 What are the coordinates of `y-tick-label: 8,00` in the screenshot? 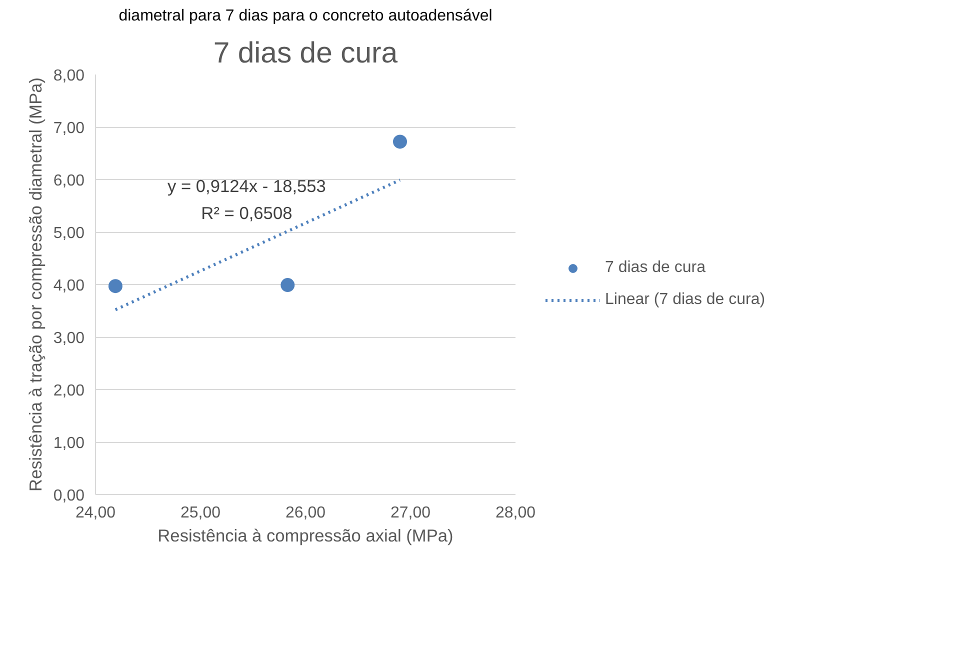 It's located at (69, 76).